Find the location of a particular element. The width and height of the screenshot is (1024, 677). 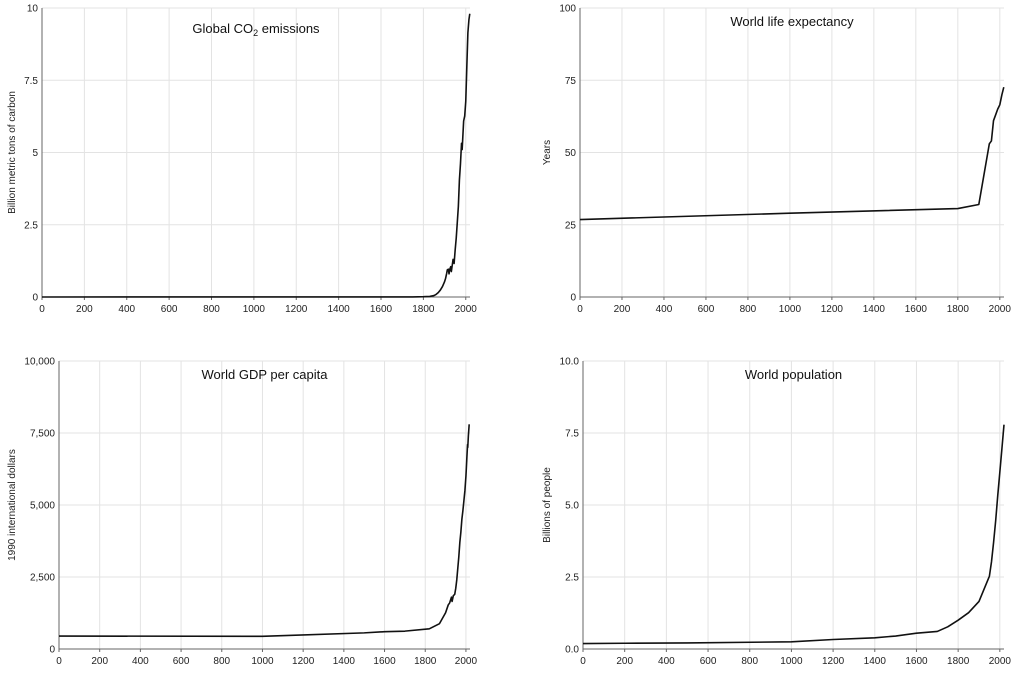

y-axis-label: Years is located at coordinates (547, 152).